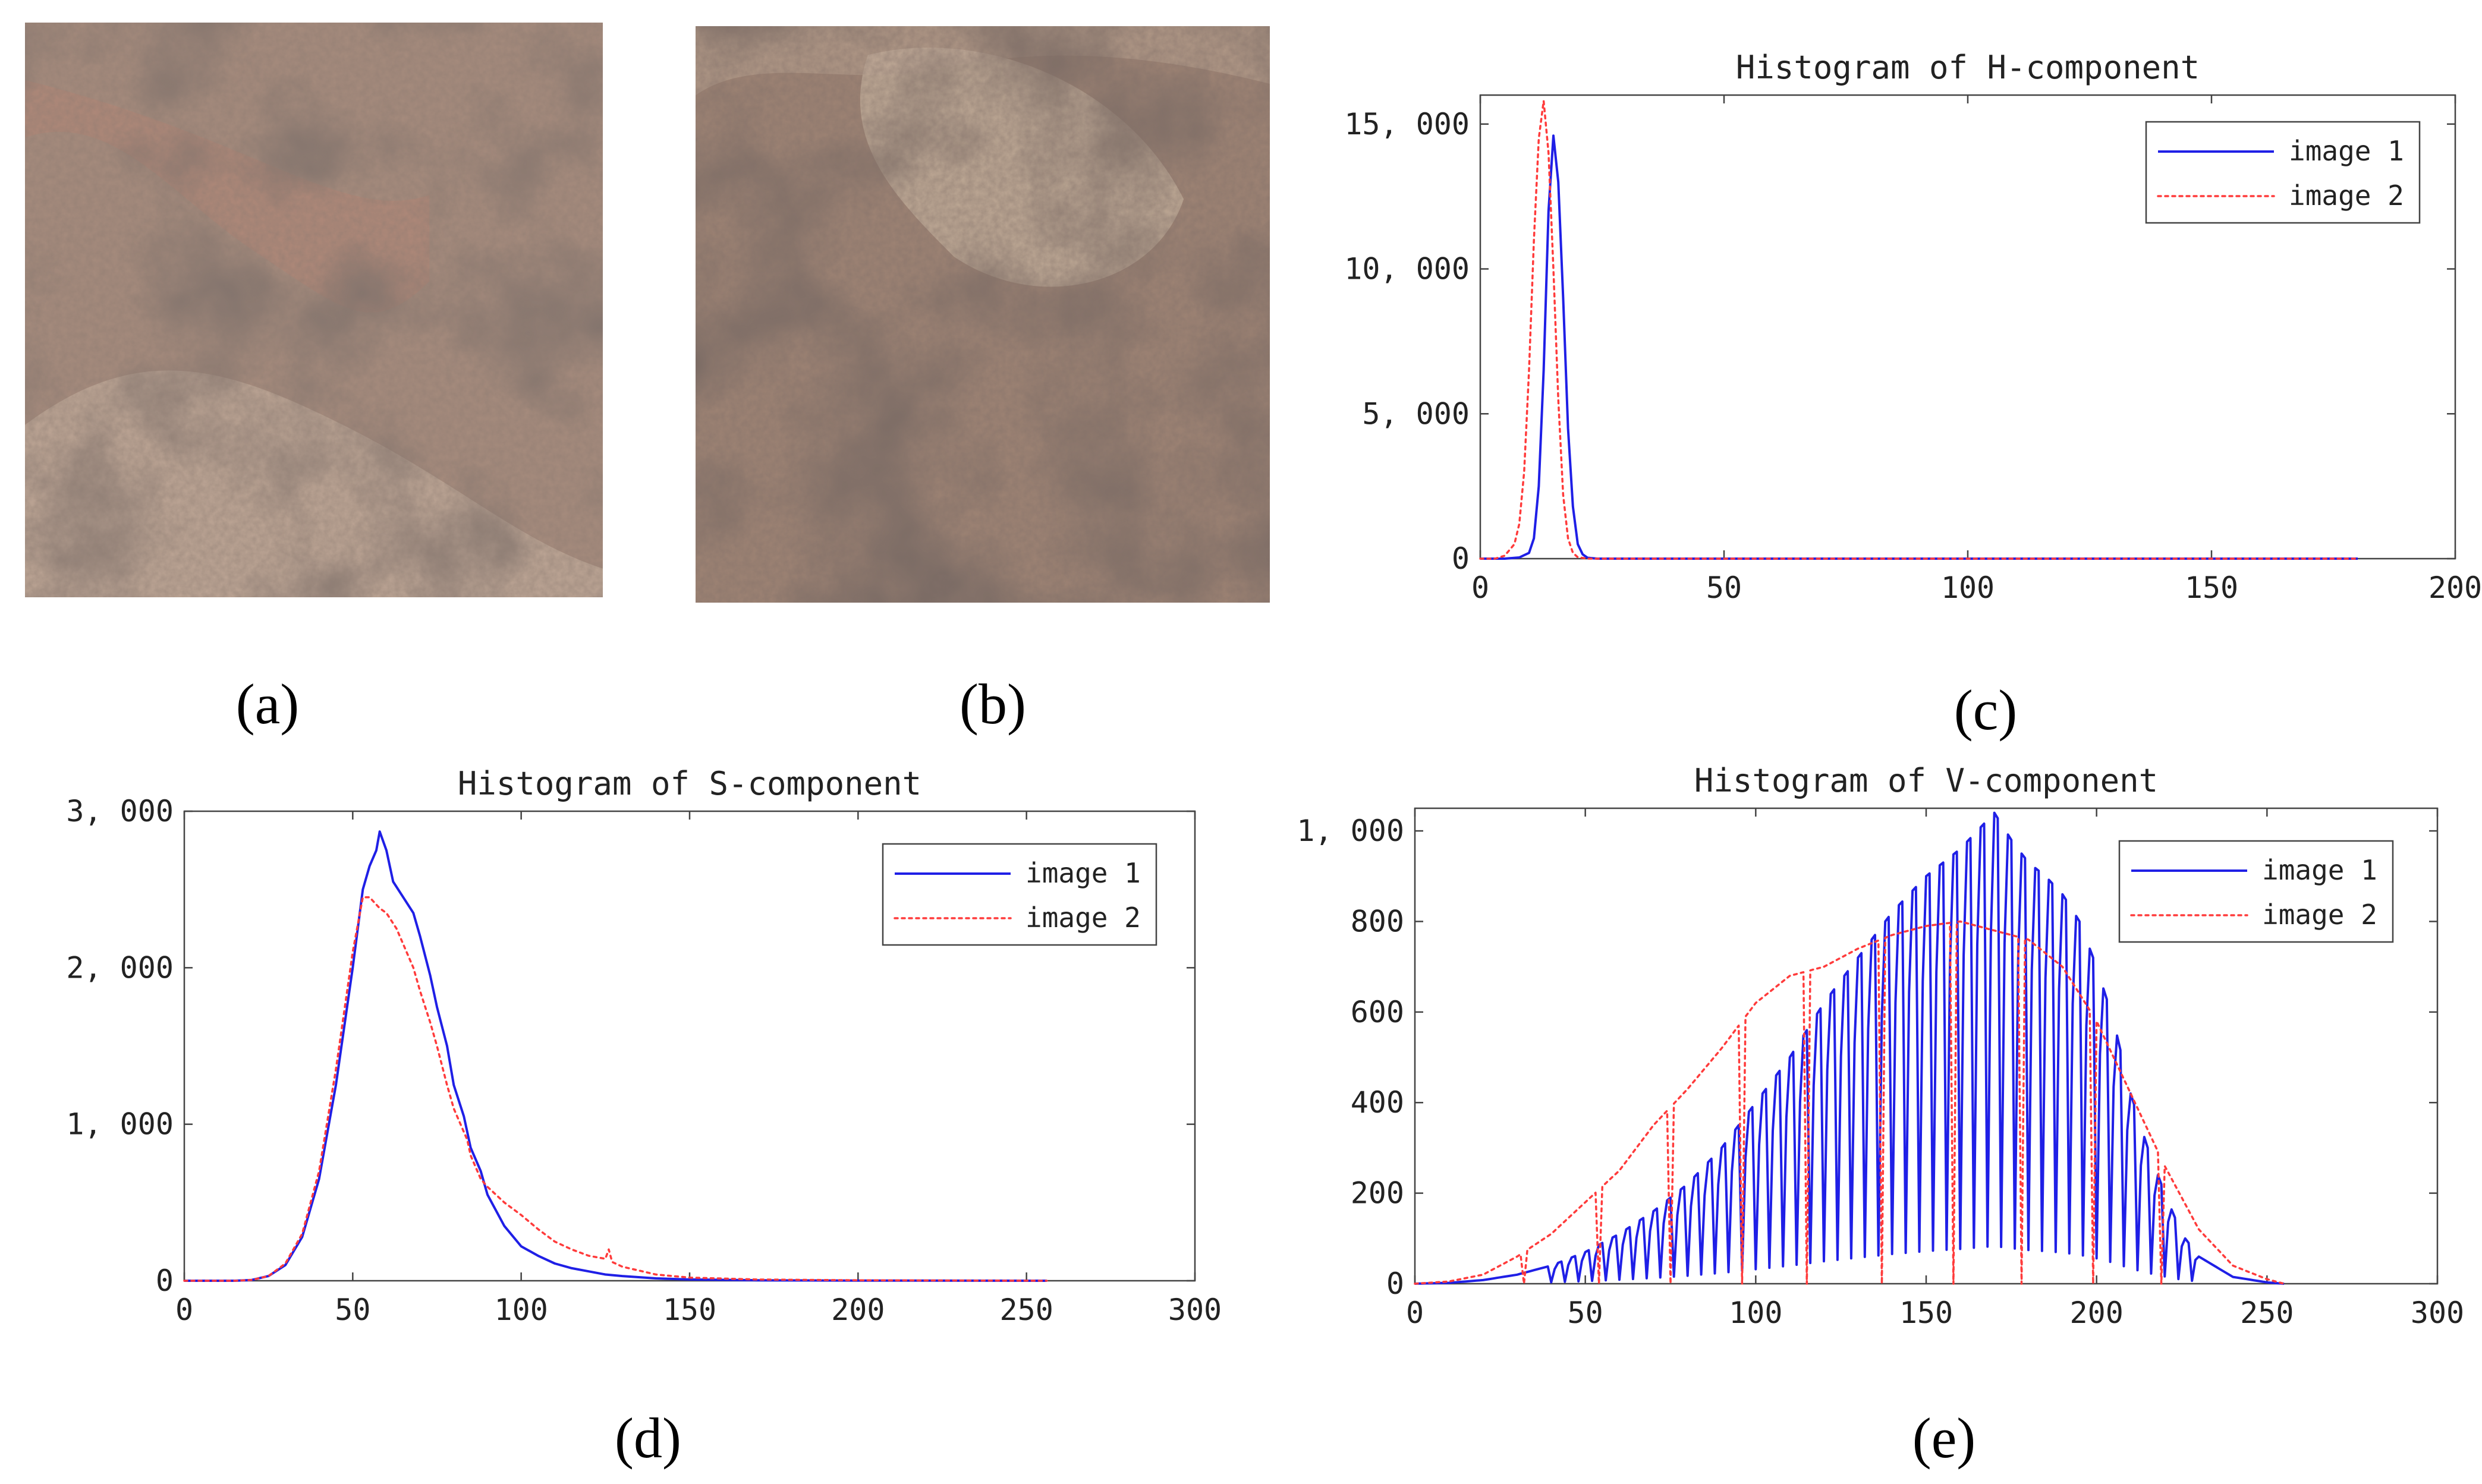  What do you see at coordinates (1378, 1102) in the screenshot?
I see `y-tick-label: 400` at bounding box center [1378, 1102].